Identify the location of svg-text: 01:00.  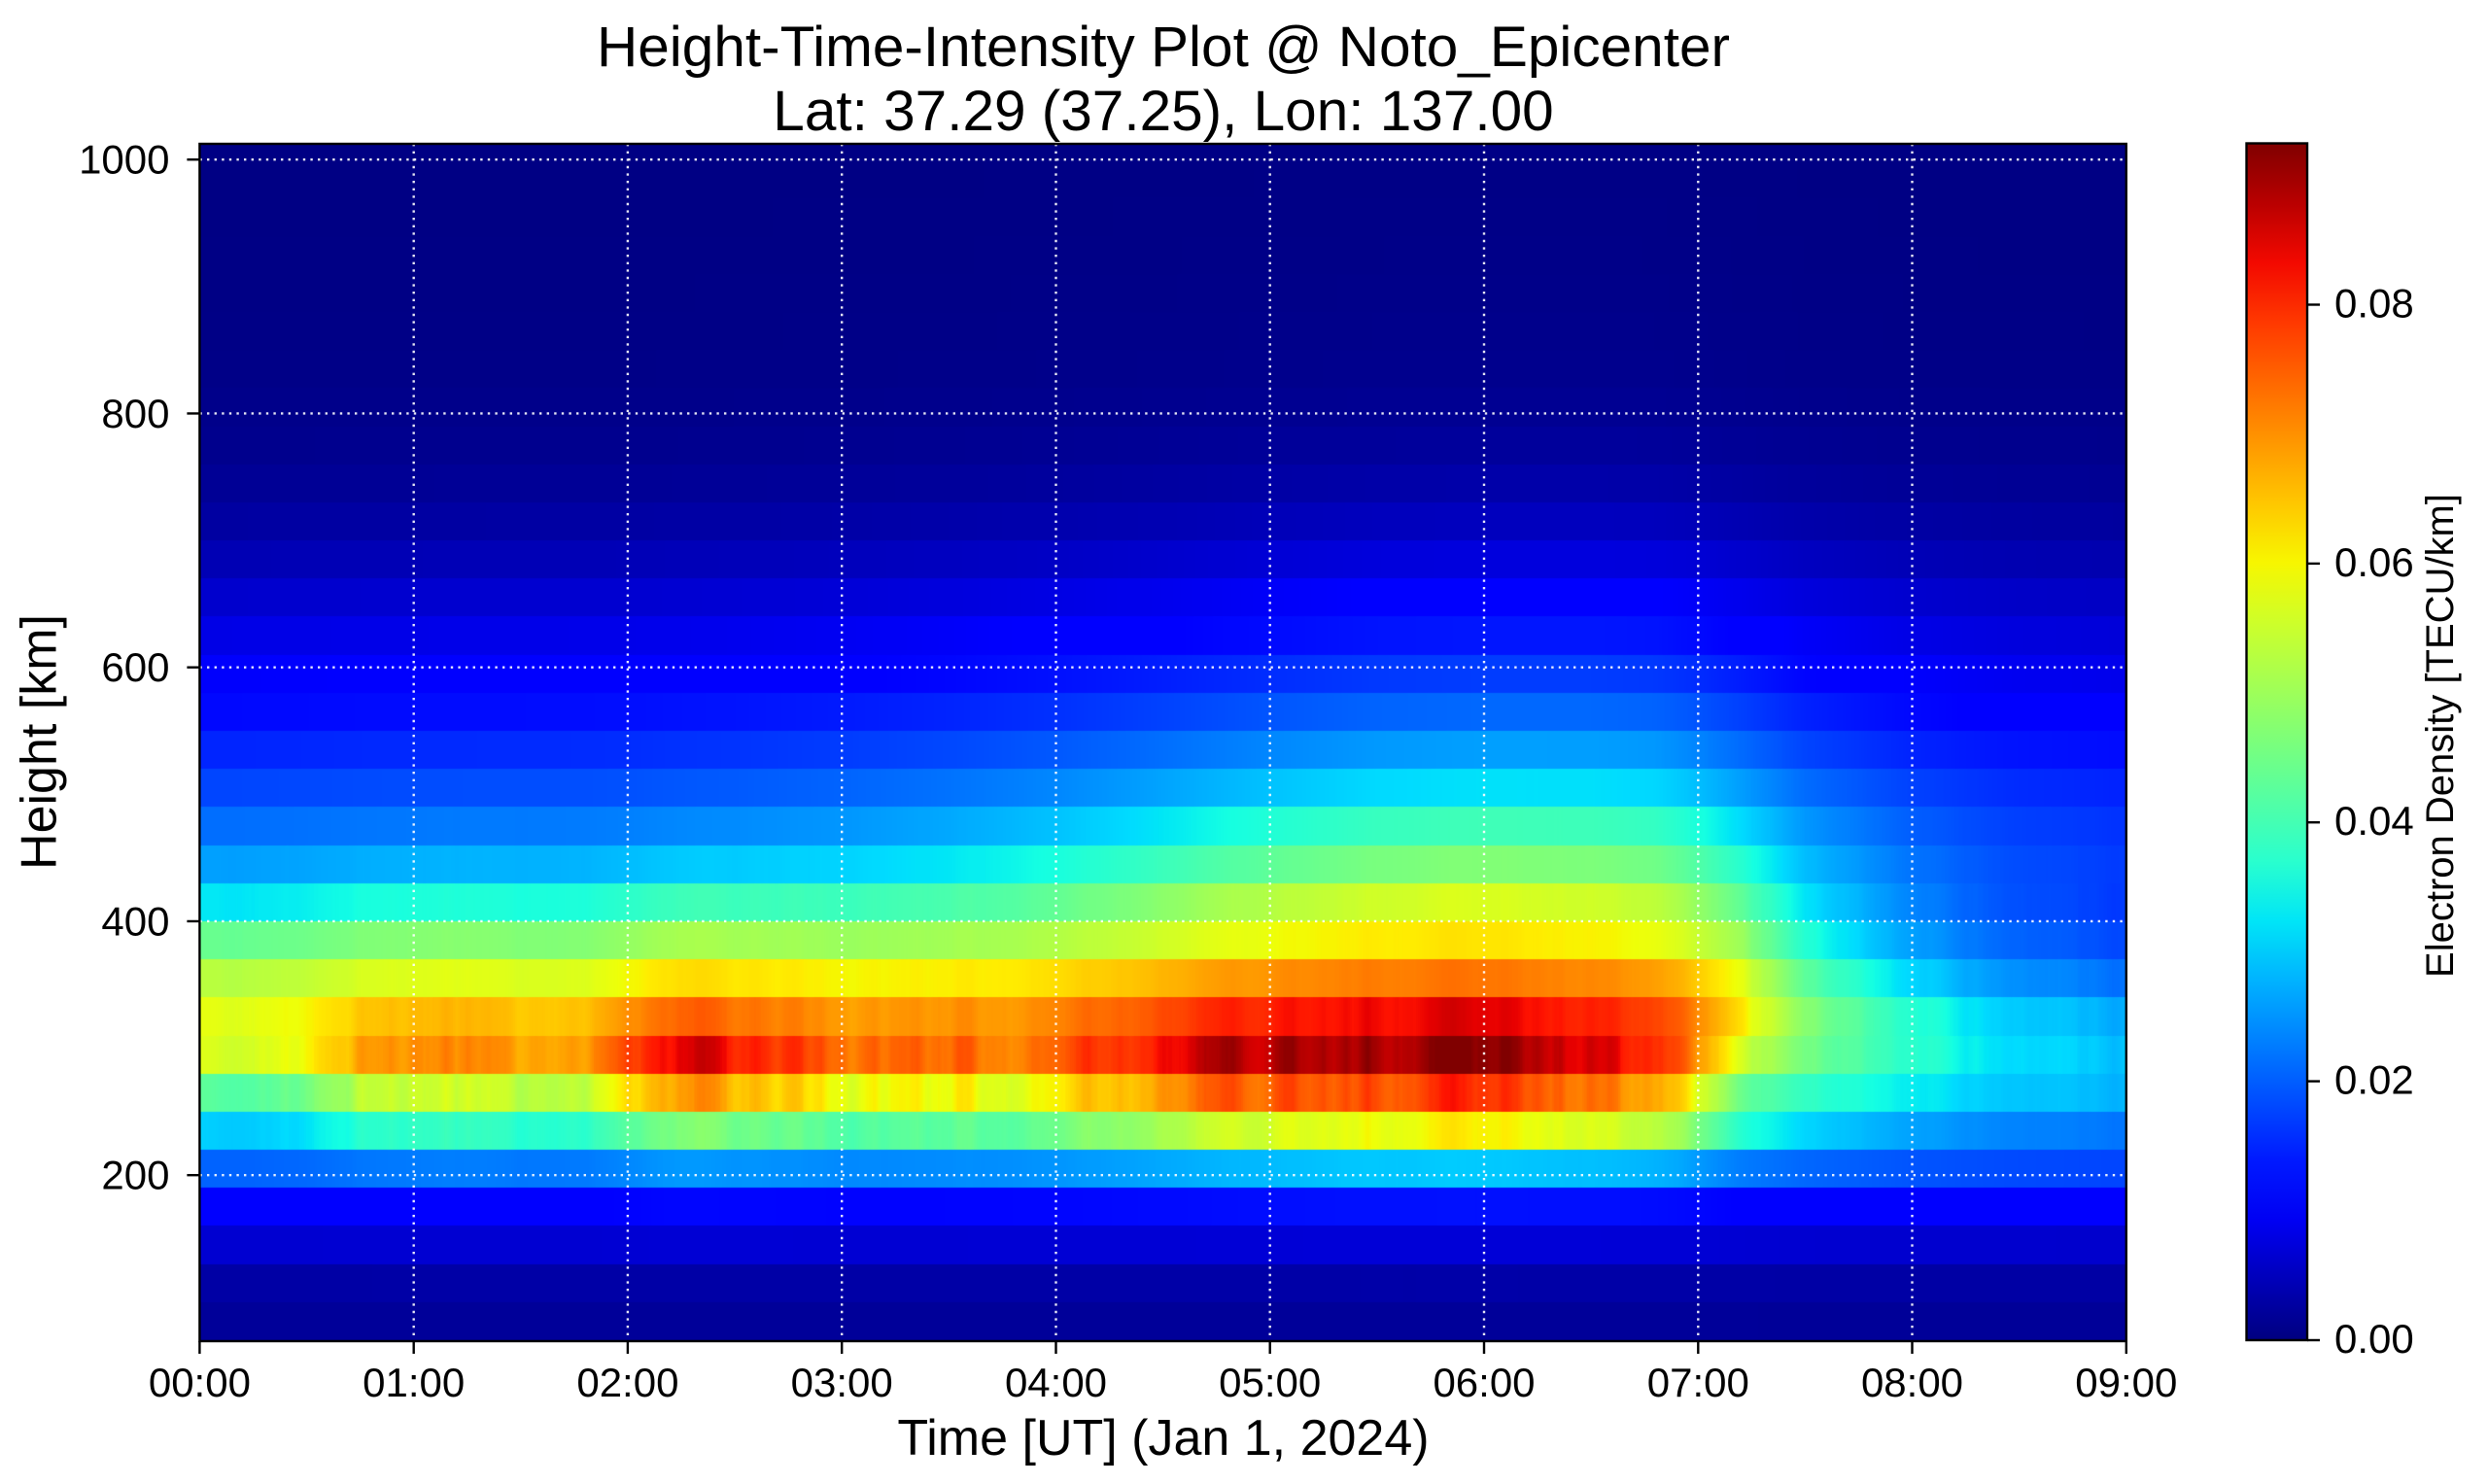
(414, 1382).